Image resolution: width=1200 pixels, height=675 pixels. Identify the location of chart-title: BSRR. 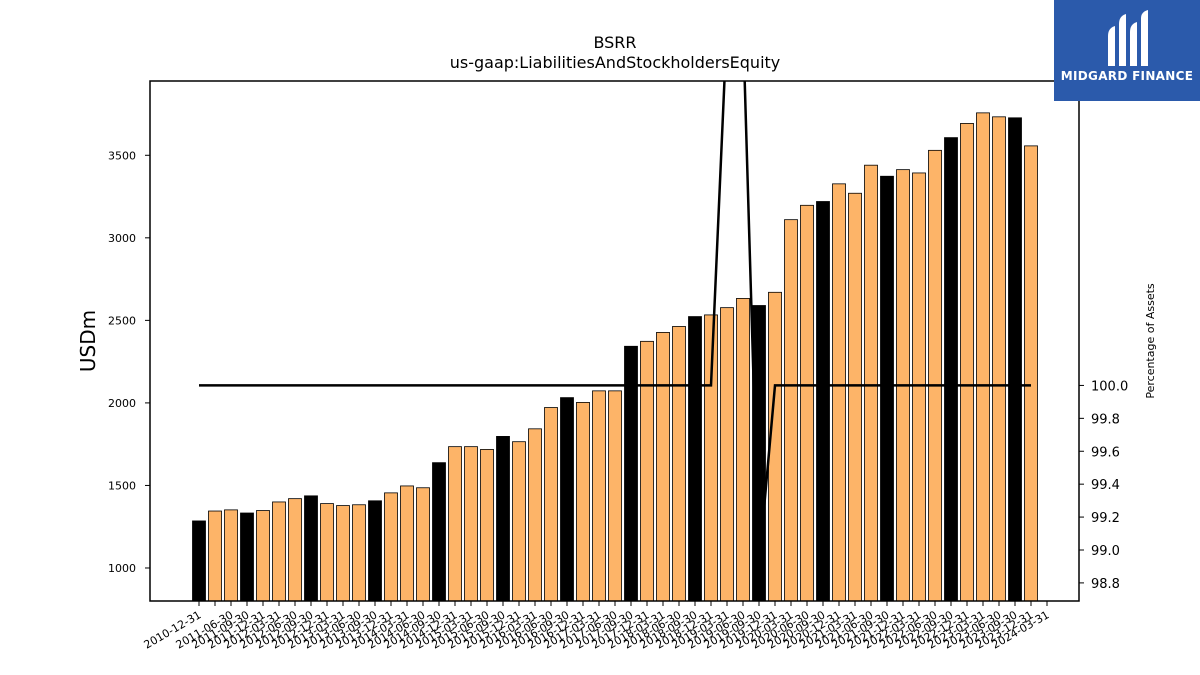
(615, 42).